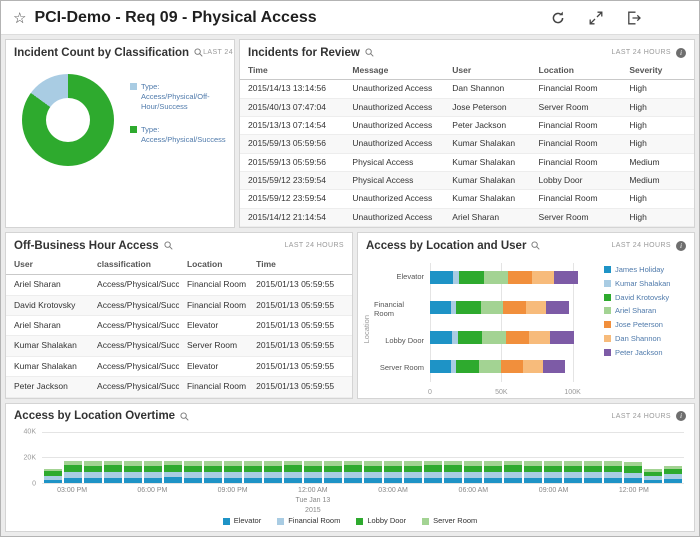  What do you see at coordinates (647, 353) in the screenshot?
I see `legend-item: Peter Jackson` at bounding box center [647, 353].